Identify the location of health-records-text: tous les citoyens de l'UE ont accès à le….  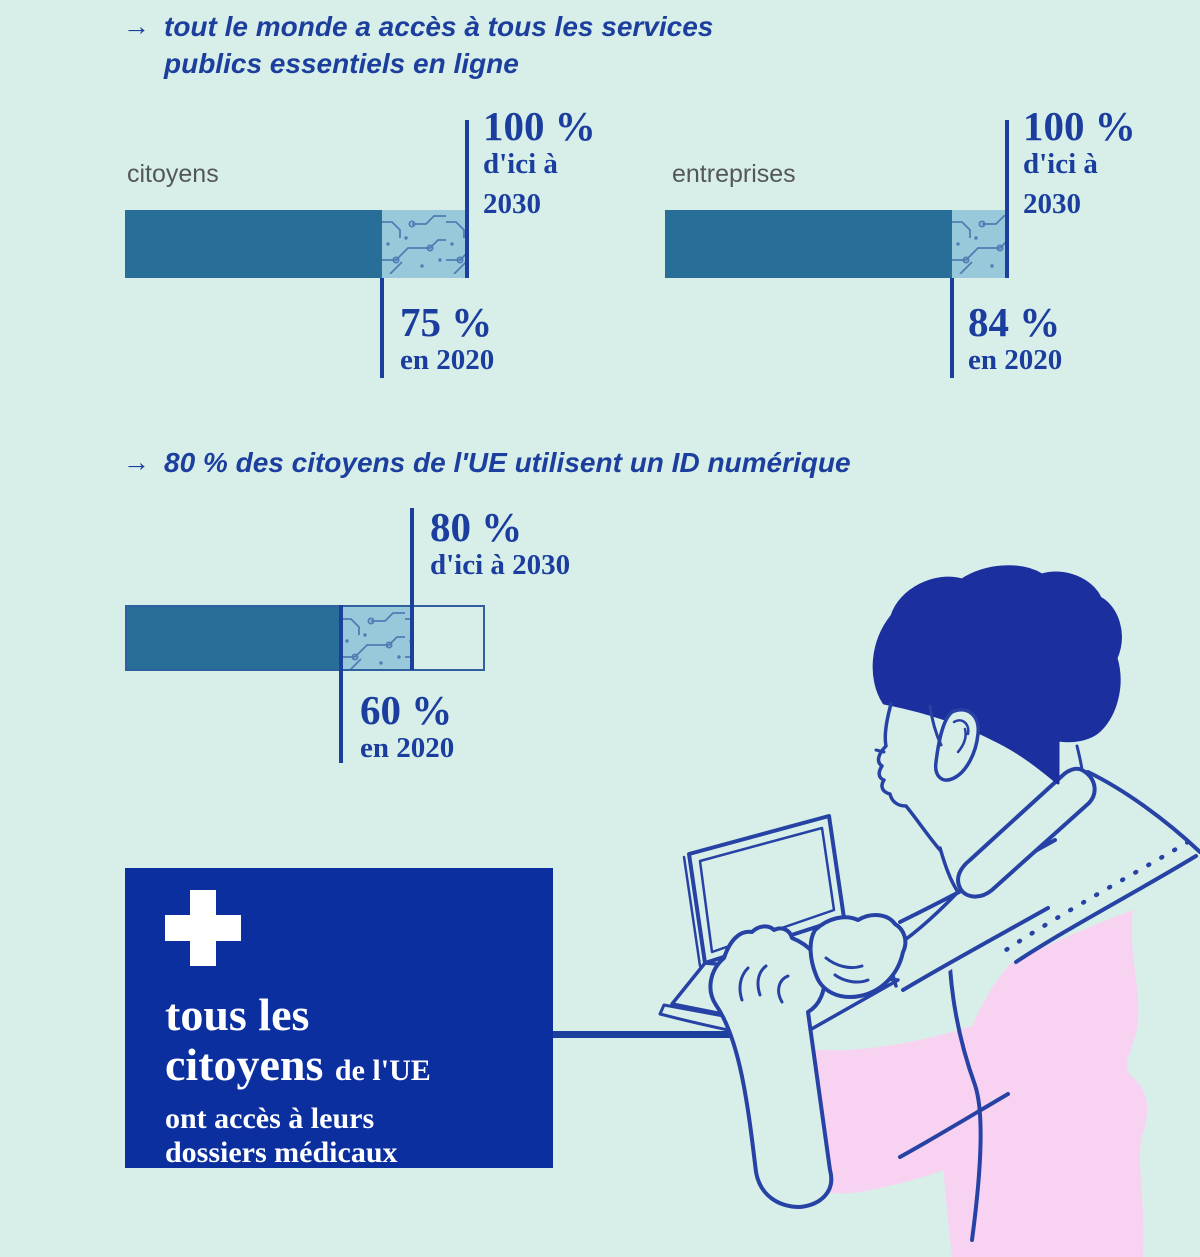
(298, 1080).